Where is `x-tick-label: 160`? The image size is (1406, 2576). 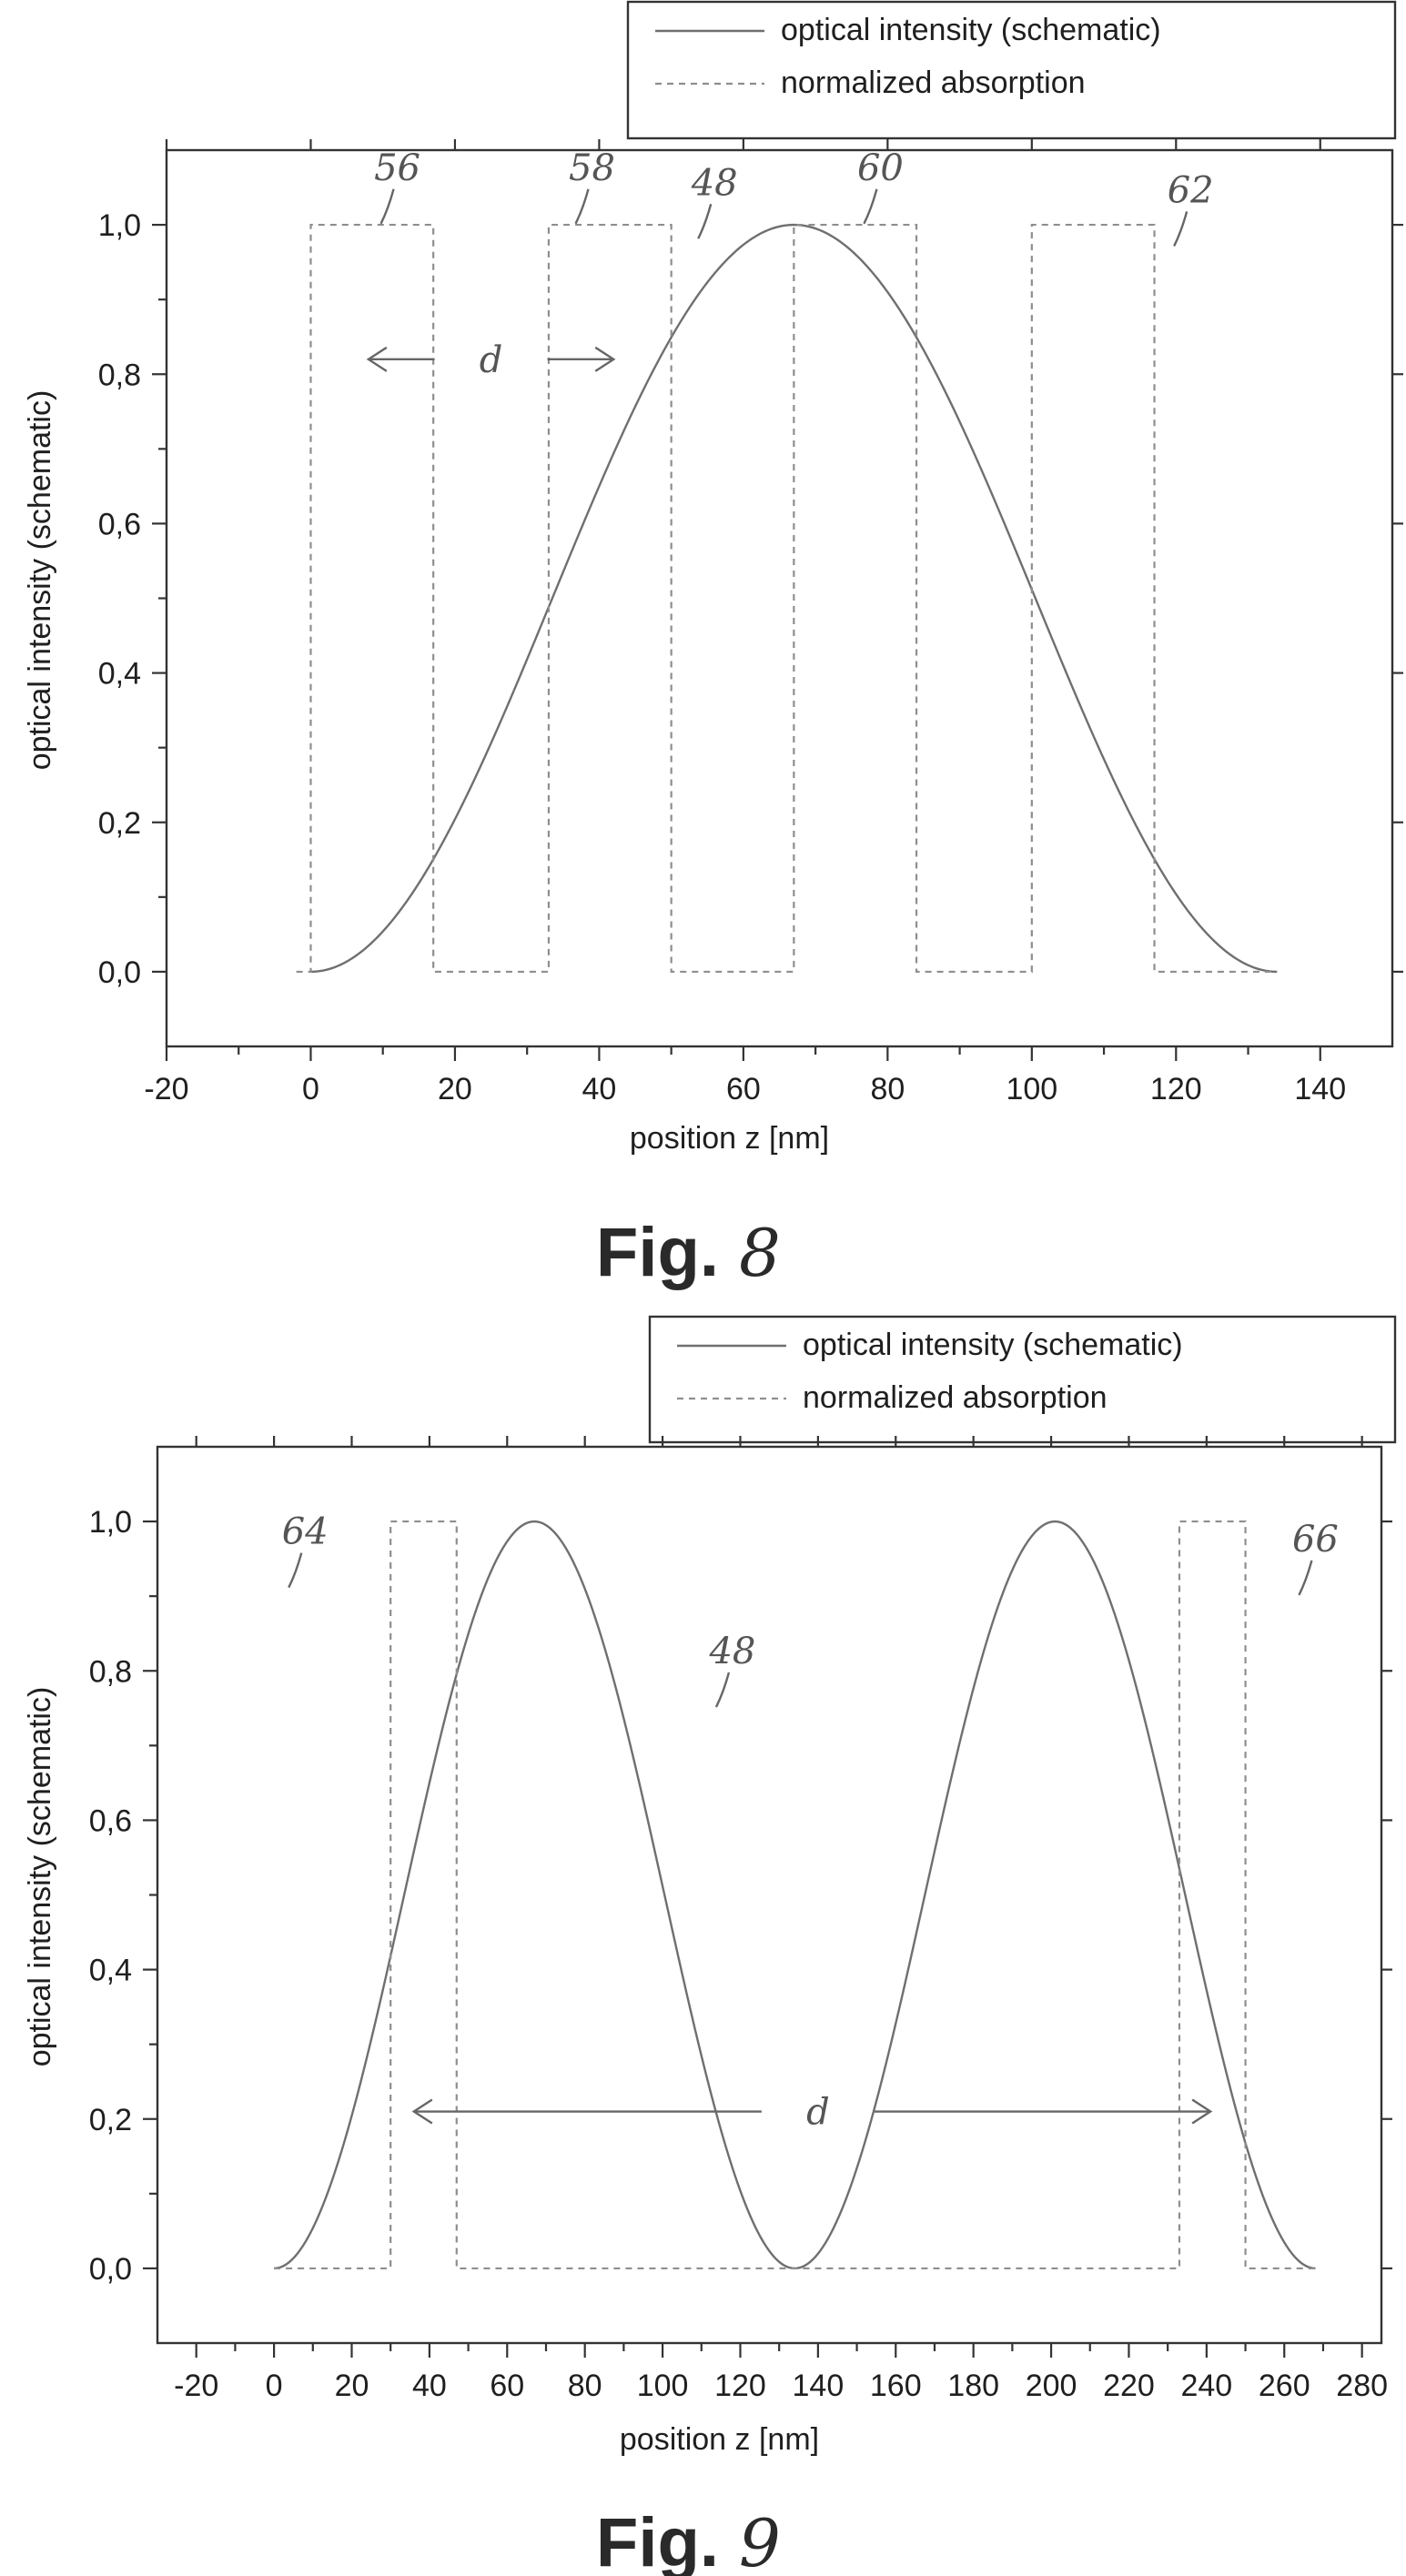 x-tick-label: 160 is located at coordinates (896, 2386).